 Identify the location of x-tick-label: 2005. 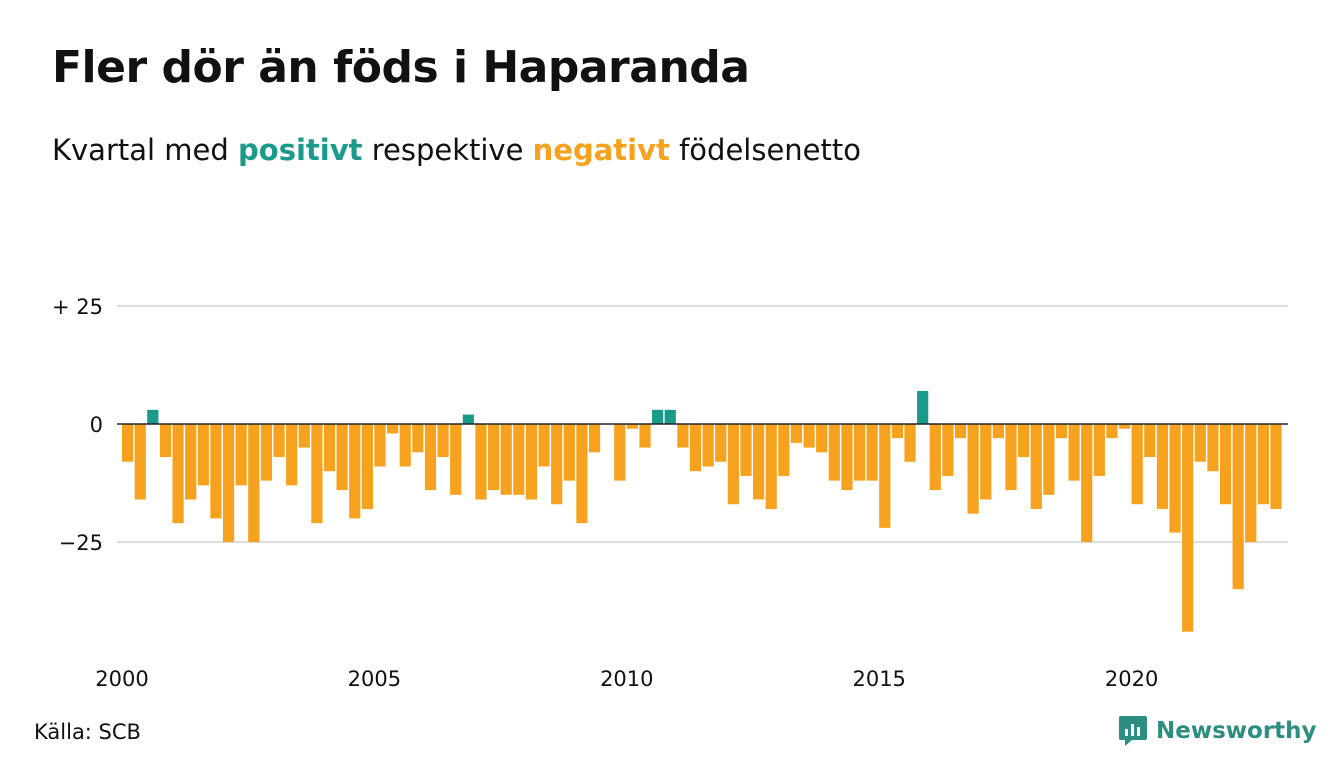
(374, 679).